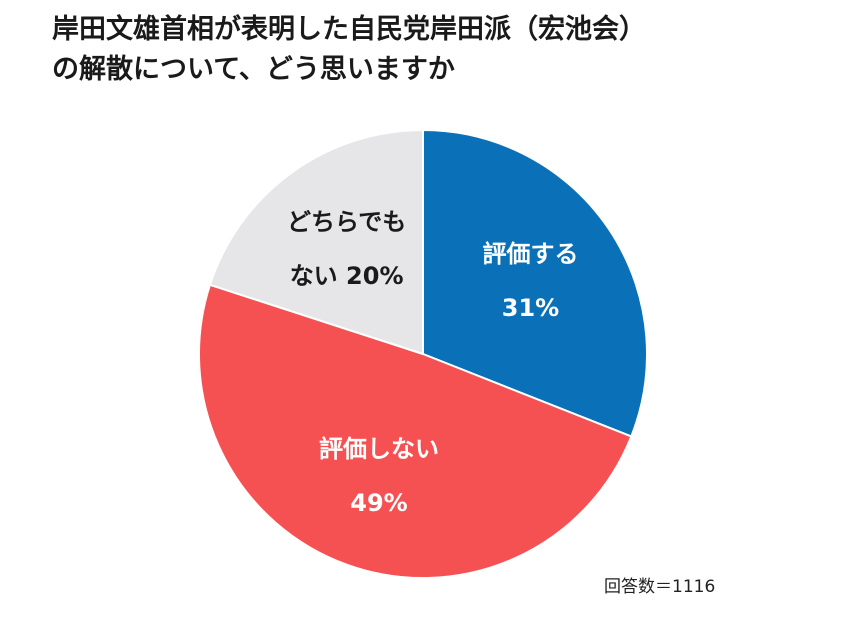  Describe the element at coordinates (379, 449) in the screenshot. I see `slice-2-label-line-1: 評価しない` at that location.